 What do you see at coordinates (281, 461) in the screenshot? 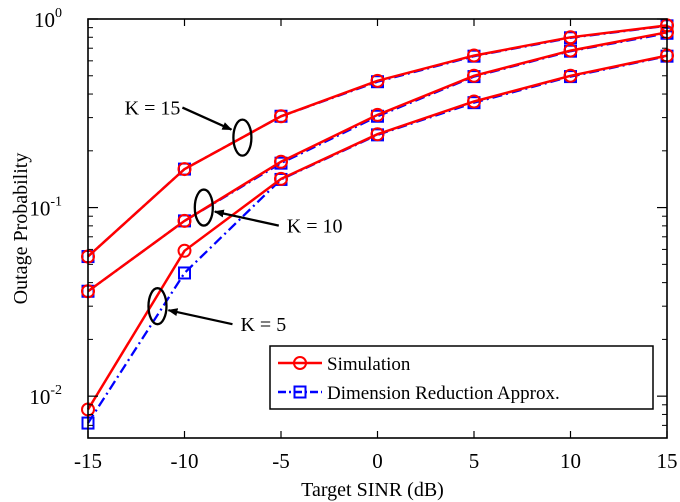
I see `x-tick-label: -5` at bounding box center [281, 461].